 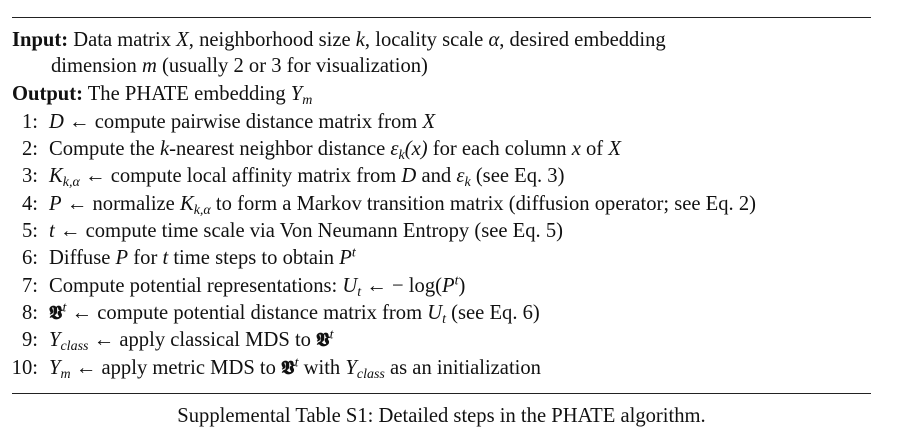 What do you see at coordinates (29, 313) in the screenshot?
I see `step-number: 8:` at bounding box center [29, 313].